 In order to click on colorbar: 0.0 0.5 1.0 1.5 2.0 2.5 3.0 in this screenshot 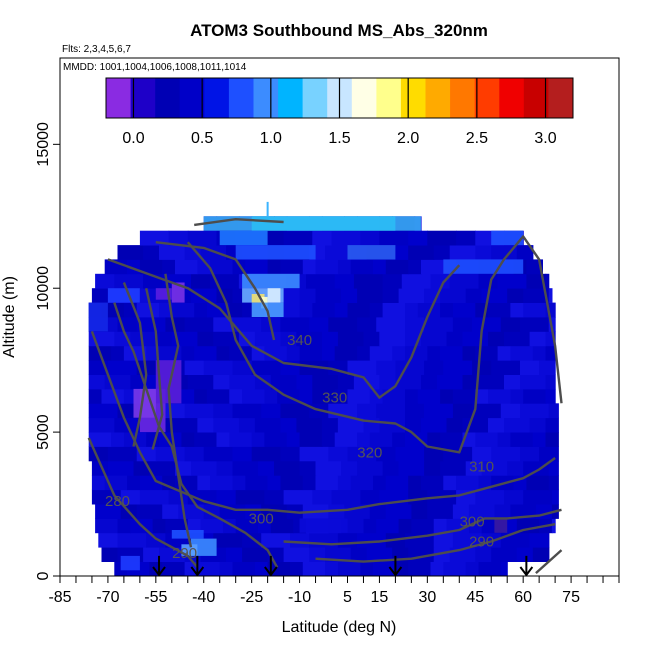, I will do `click(339, 112)`.